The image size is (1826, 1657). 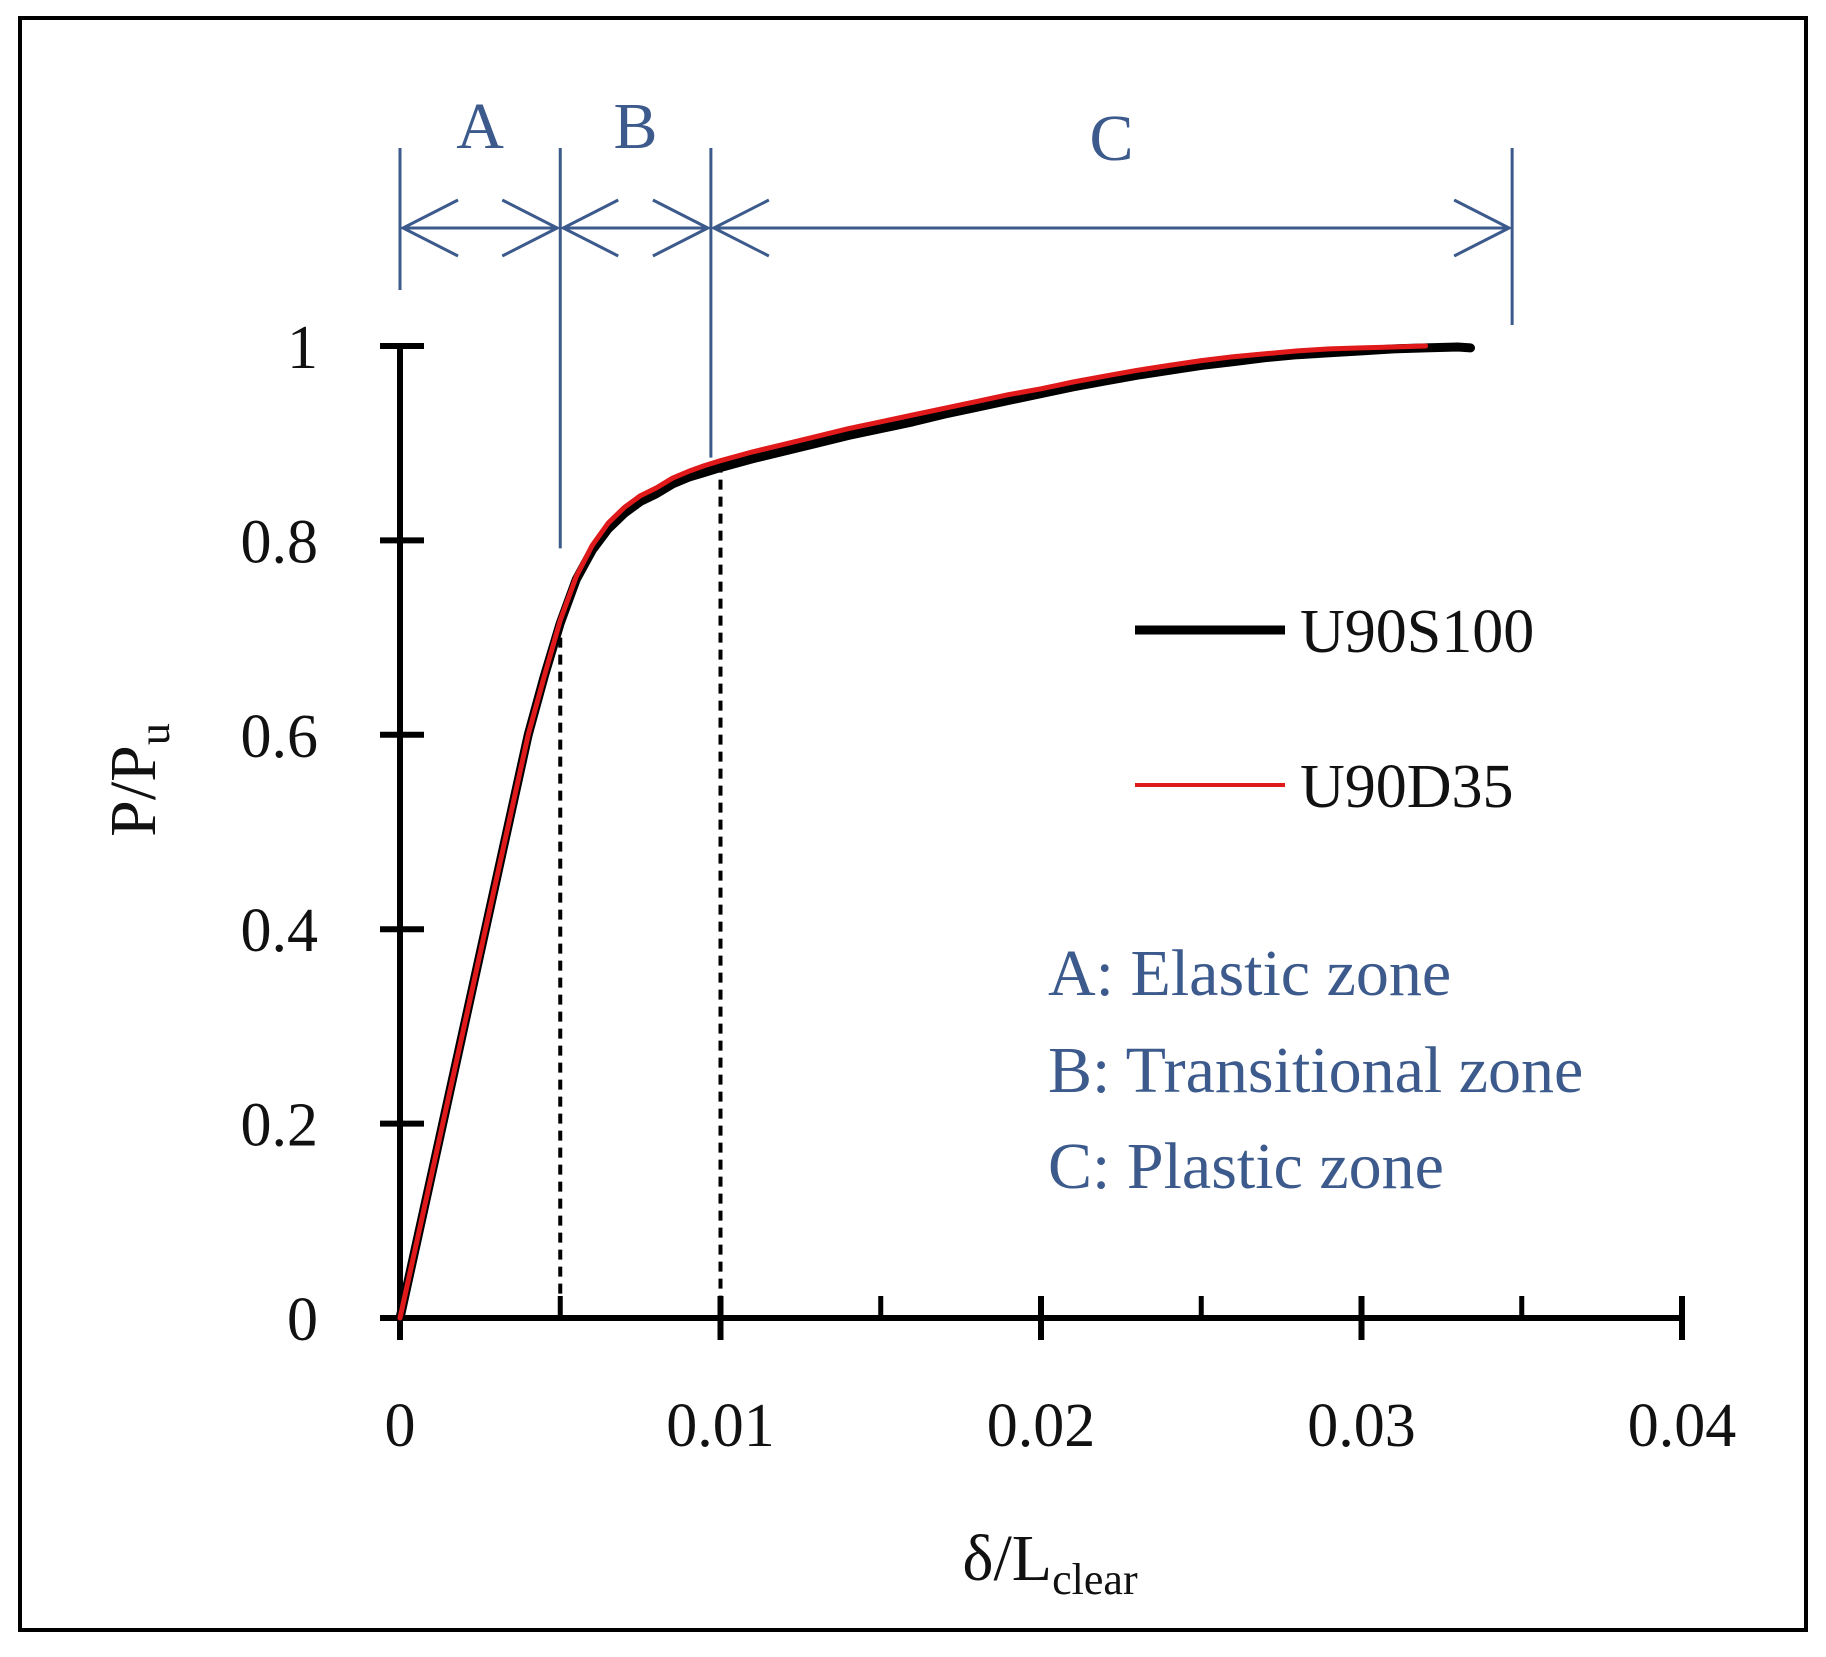 I want to click on x-axis-title-sub: clear, so click(x=1095, y=1579).